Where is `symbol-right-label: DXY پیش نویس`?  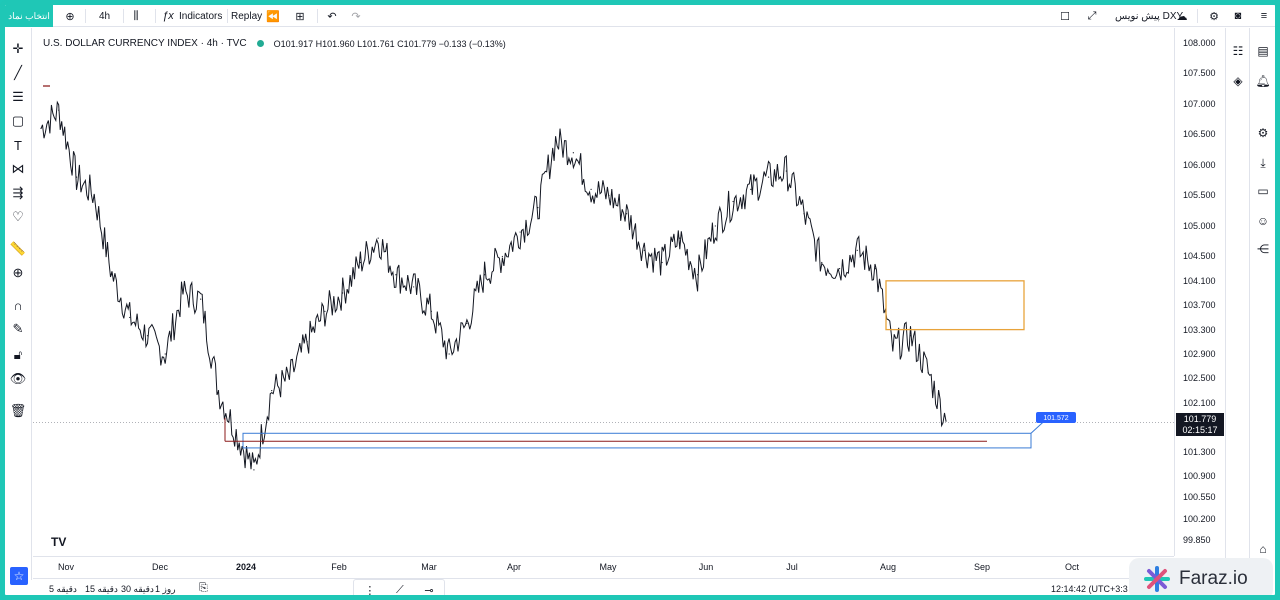
symbol-right-label: DXY پیش نویس is located at coordinates (1149, 16).